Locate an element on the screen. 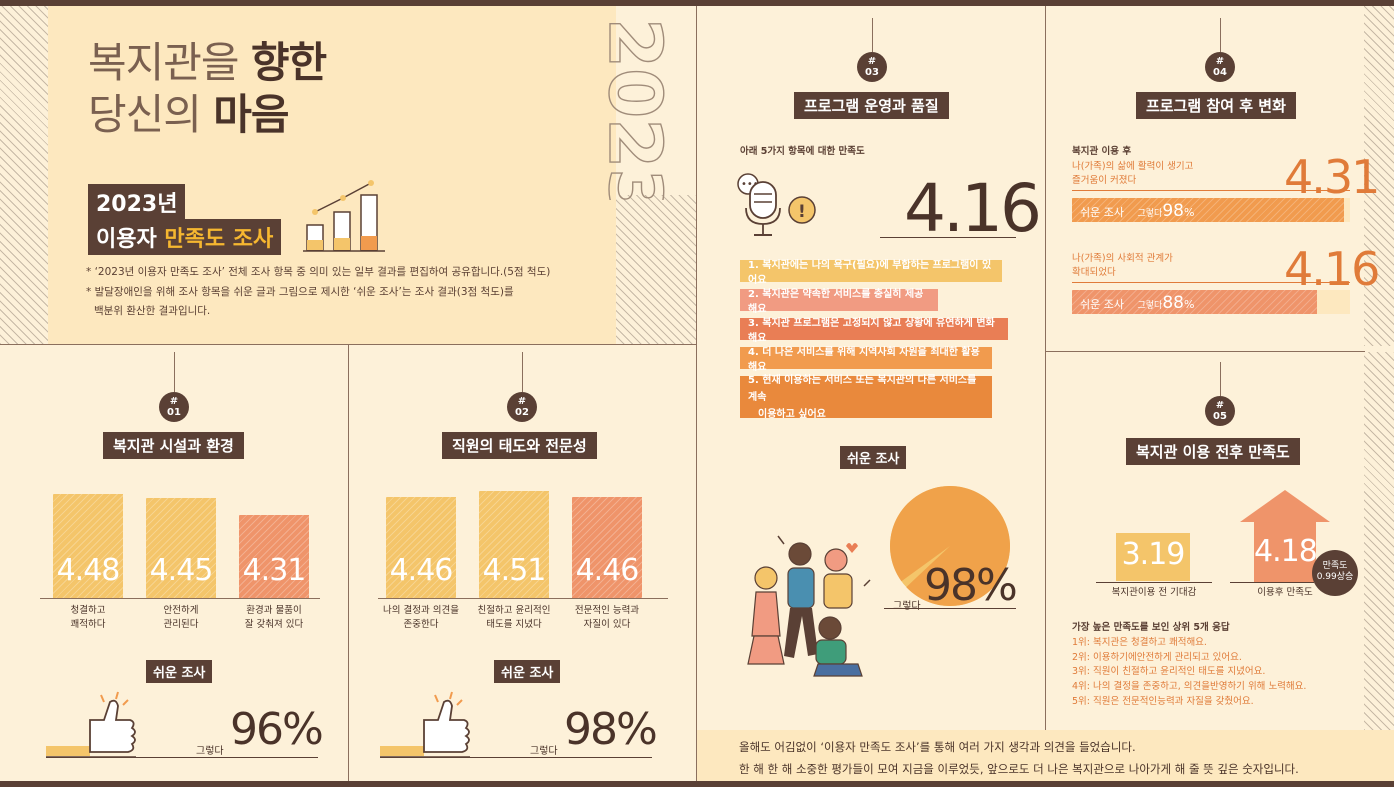 This screenshot has width=1394, height=787. bar-label: 쾌적하다 is located at coordinates (88, 624).